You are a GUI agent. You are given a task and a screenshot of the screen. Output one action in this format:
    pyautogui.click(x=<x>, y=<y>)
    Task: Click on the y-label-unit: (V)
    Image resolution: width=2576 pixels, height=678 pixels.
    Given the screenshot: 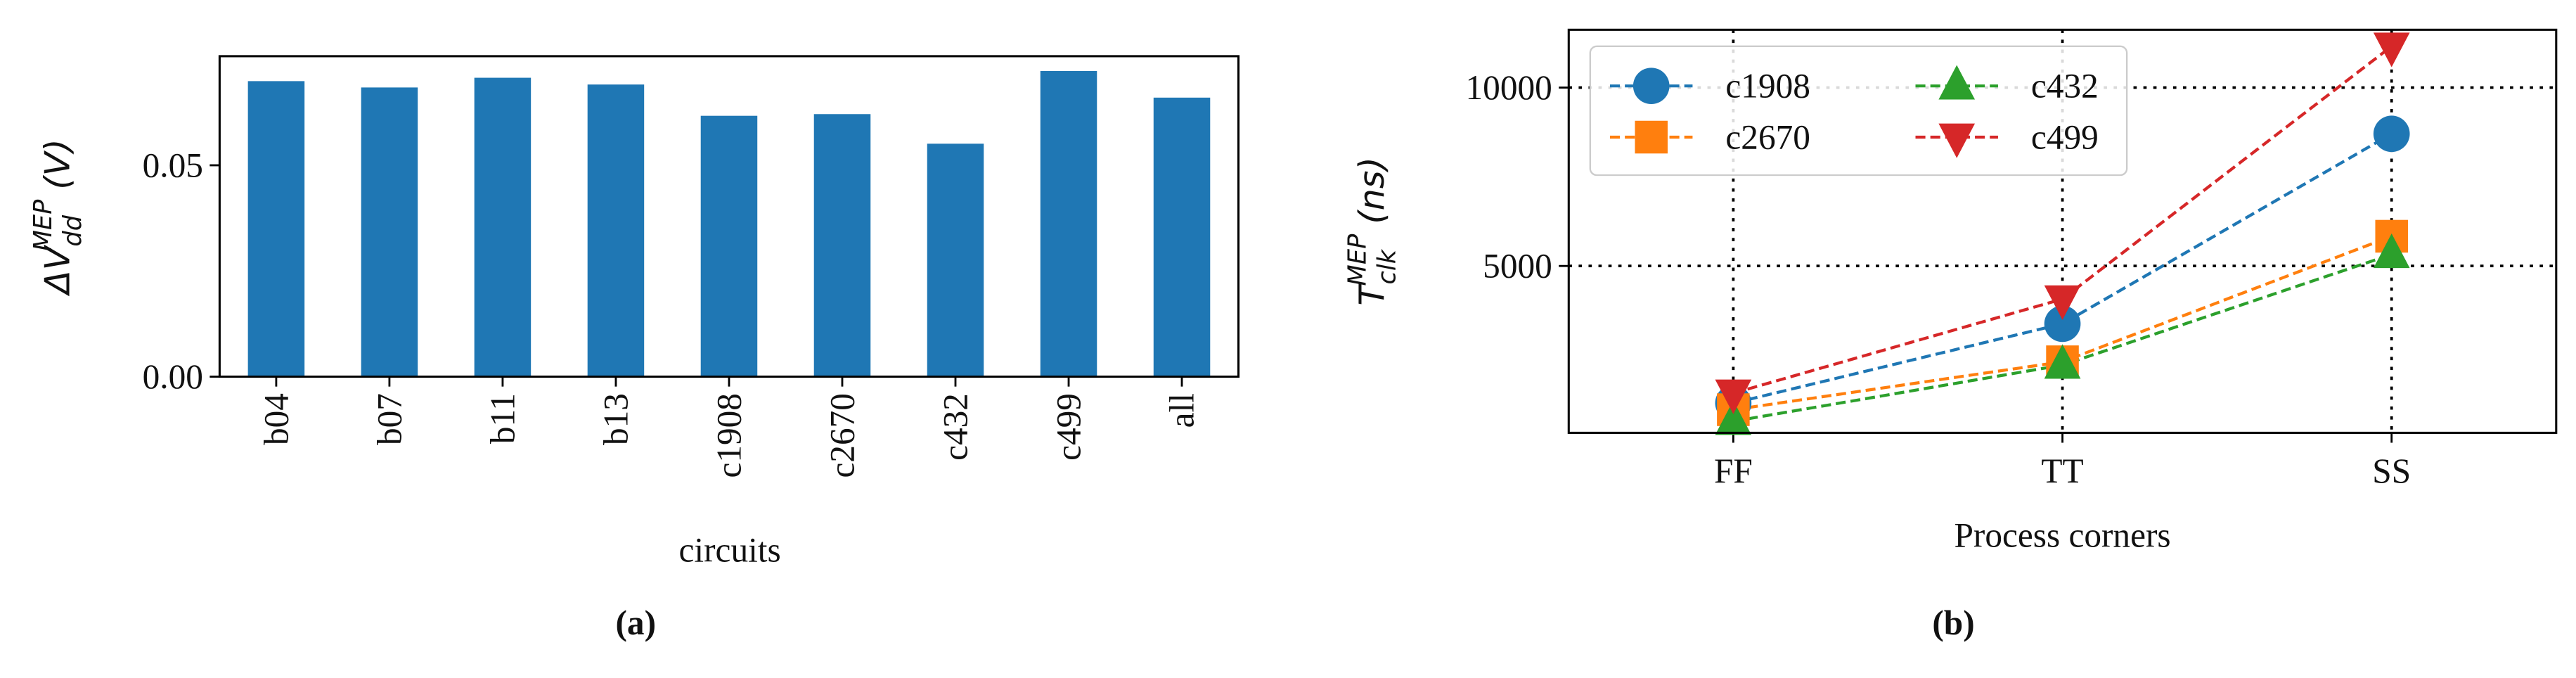 What is the action you would take?
    pyautogui.click(x=57, y=164)
    